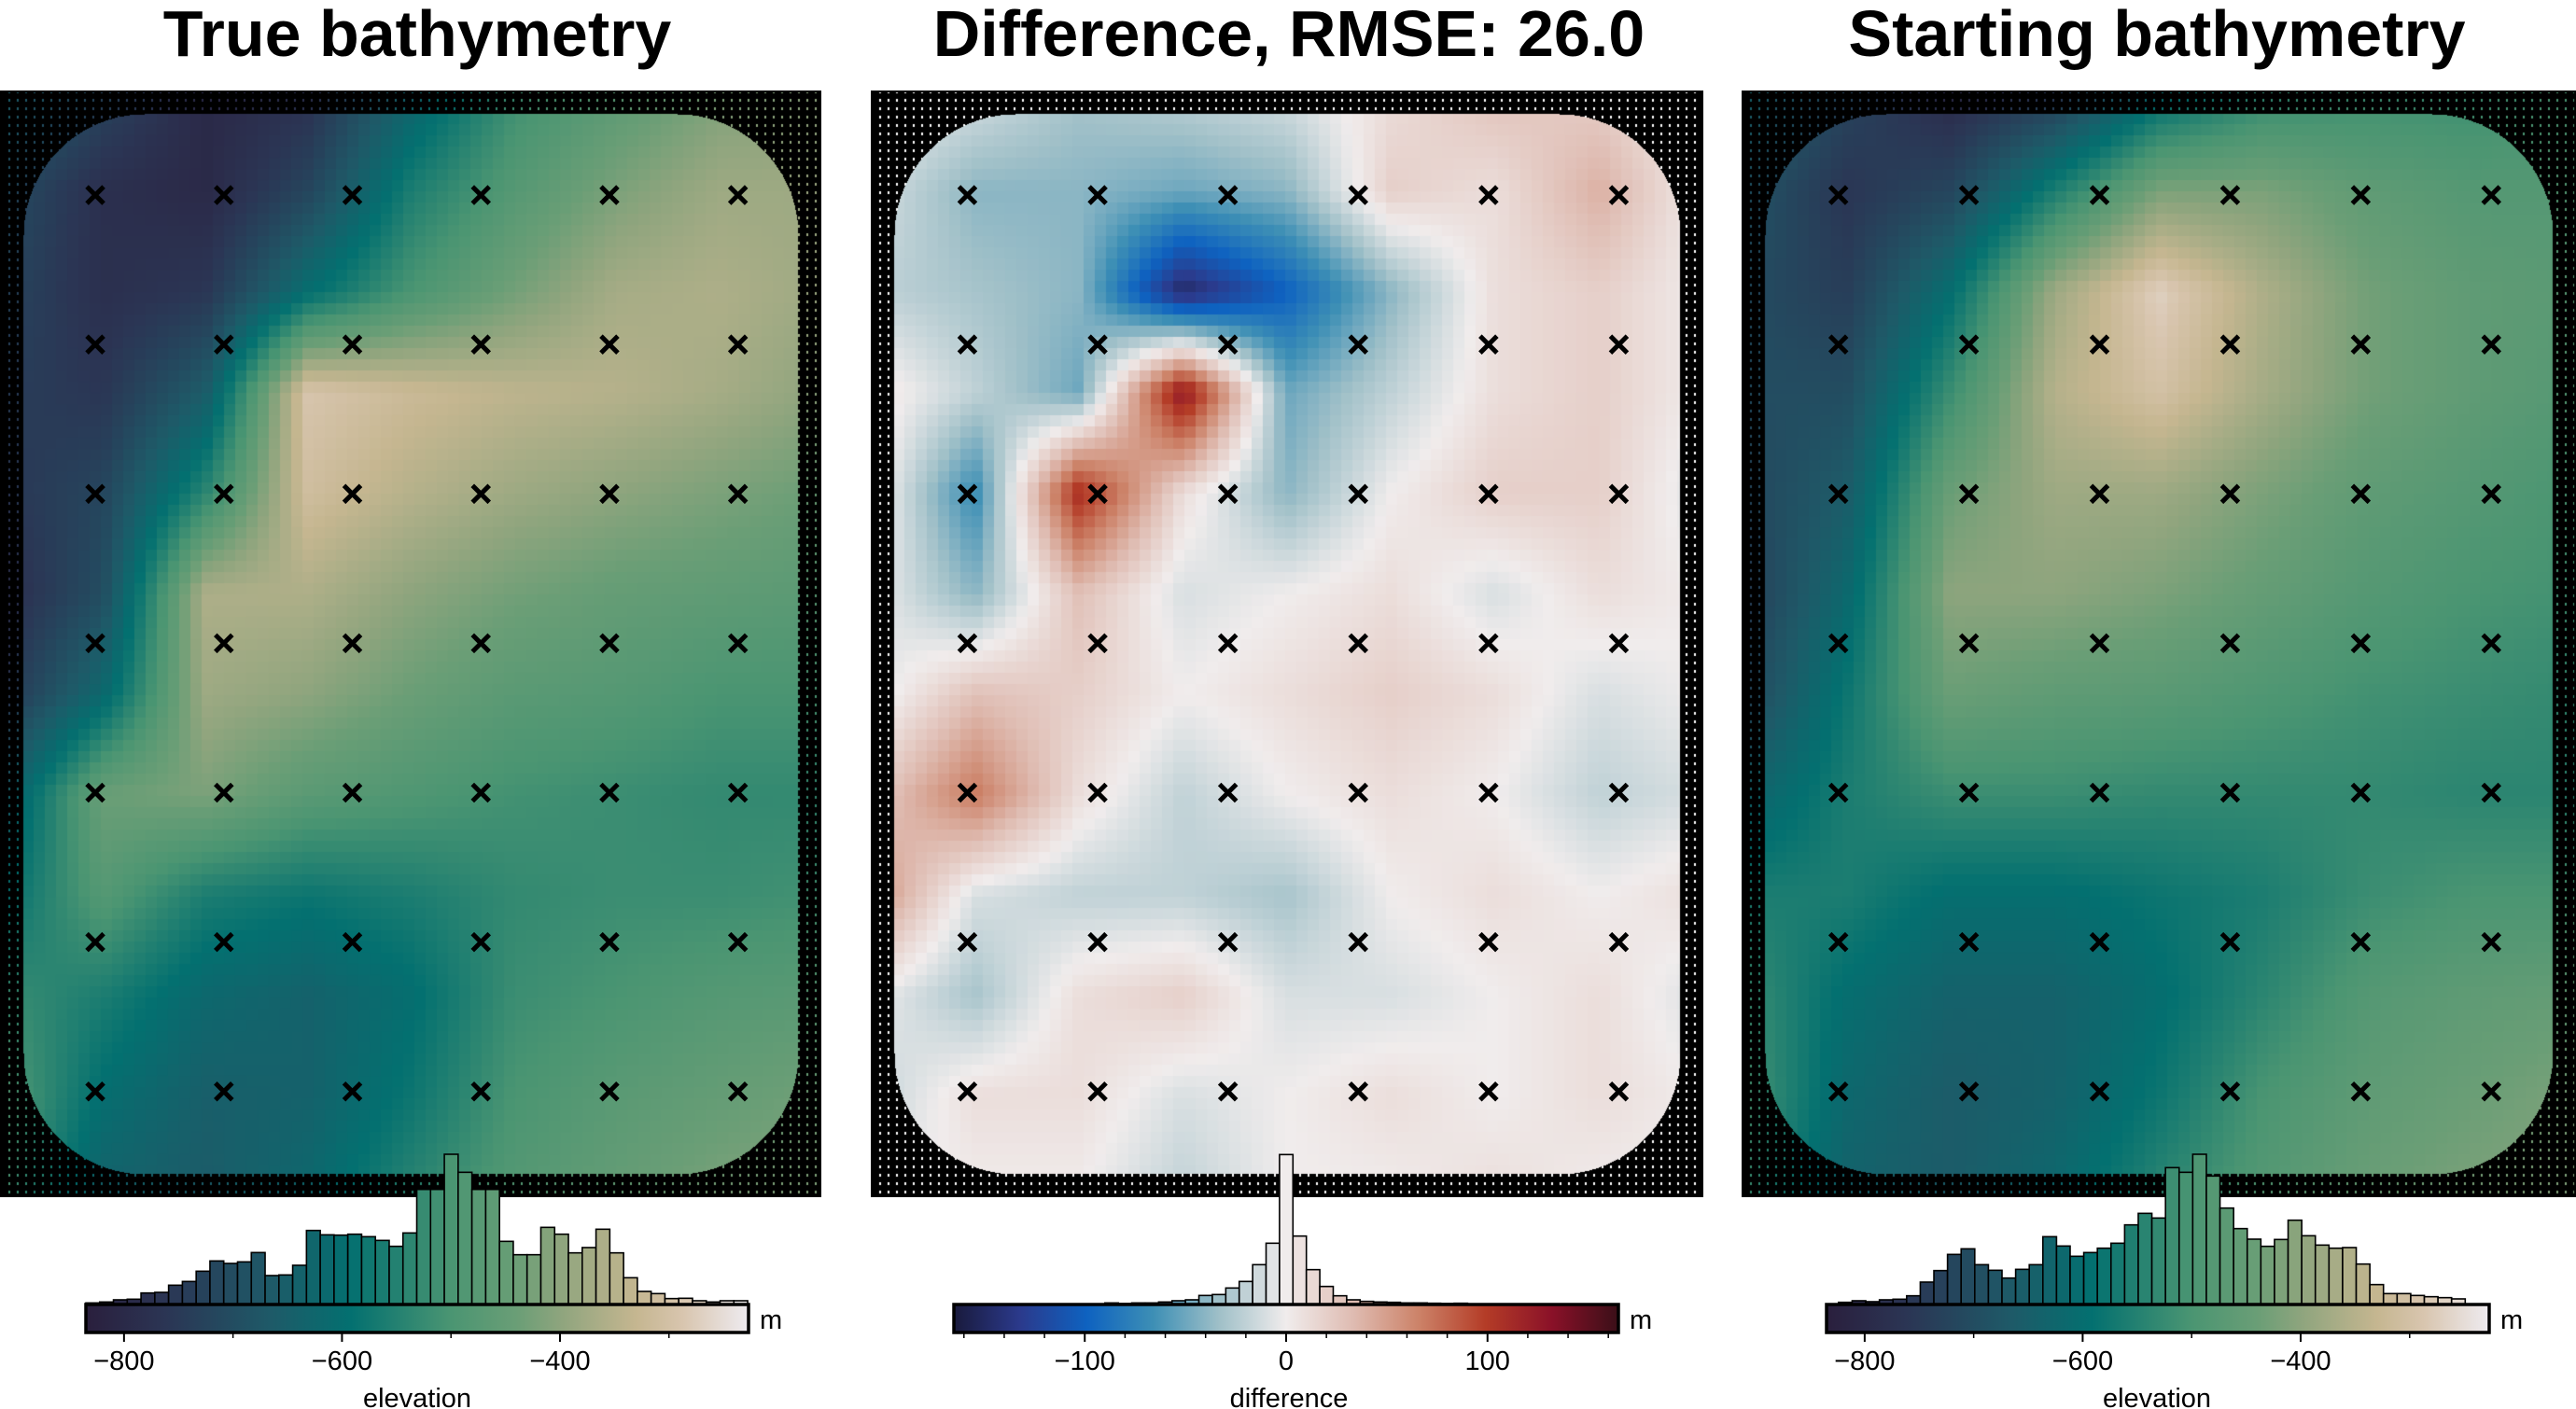 The image size is (2576, 1409). Describe the element at coordinates (2157, 35) in the screenshot. I see `panel-title-starting: Starting bathymetry` at that location.